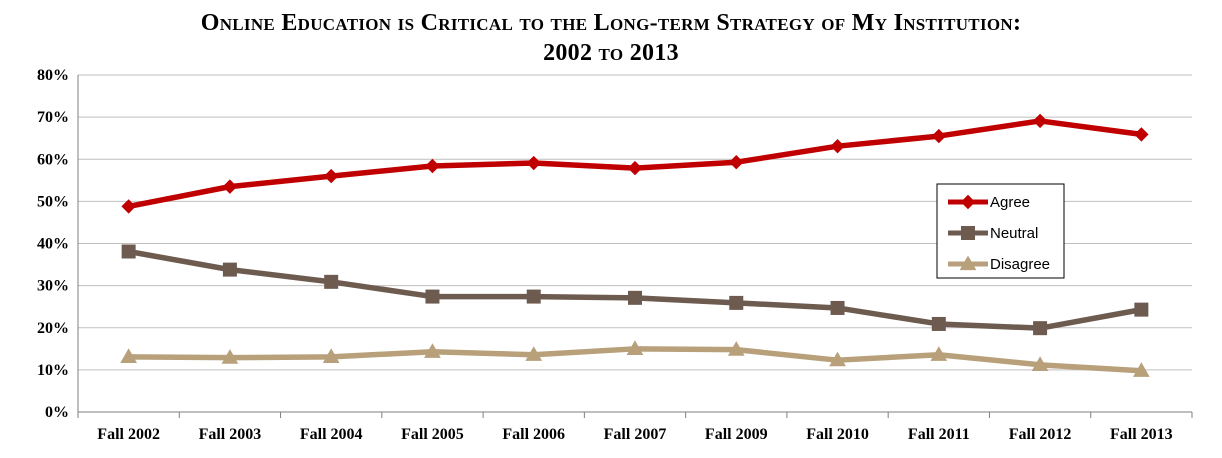  Describe the element at coordinates (1010, 202) in the screenshot. I see `legend-label-agree: Agree` at that location.